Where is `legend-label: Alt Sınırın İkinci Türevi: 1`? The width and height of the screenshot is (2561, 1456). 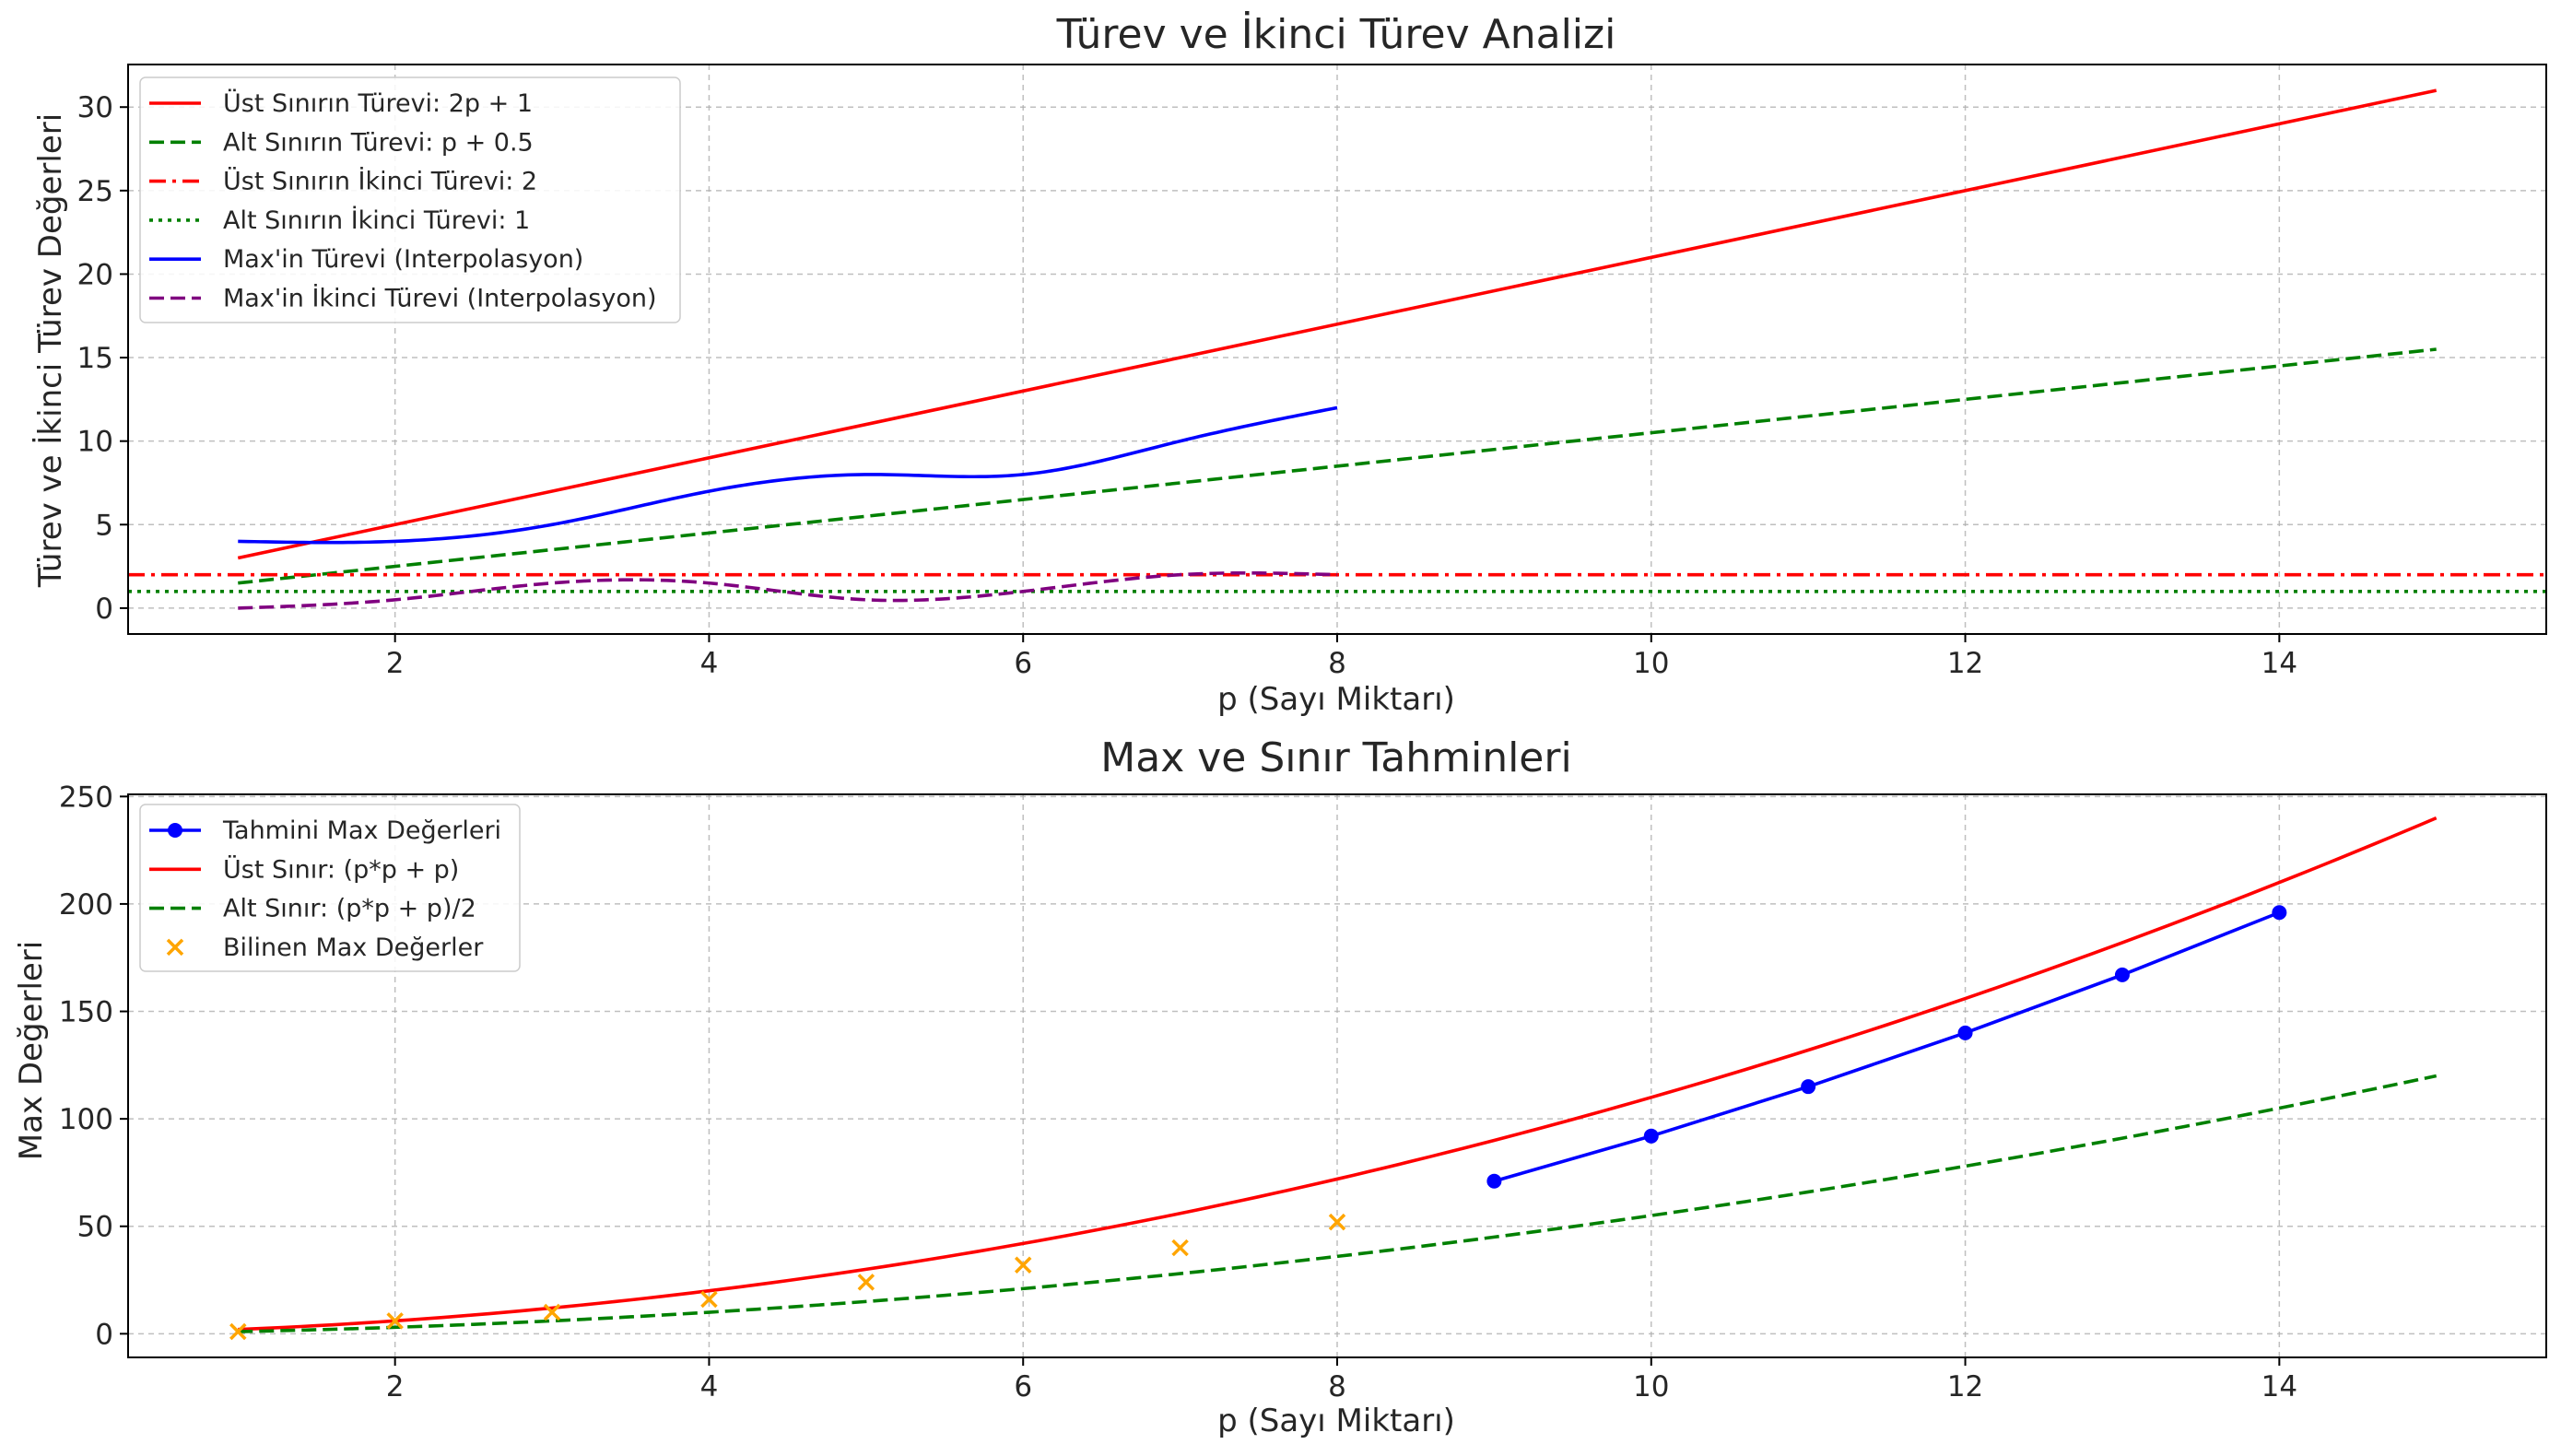 legend-label: Alt Sınırın İkinci Türevi: 1 is located at coordinates (377, 220).